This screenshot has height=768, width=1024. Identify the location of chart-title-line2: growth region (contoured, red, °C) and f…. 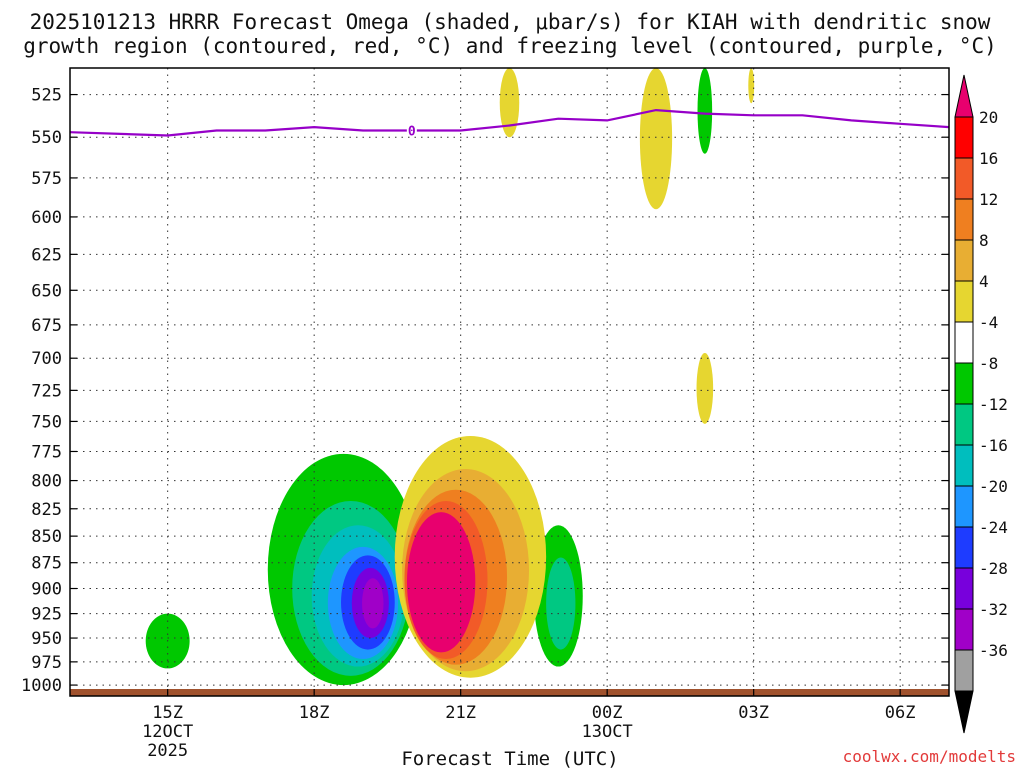
(510, 46).